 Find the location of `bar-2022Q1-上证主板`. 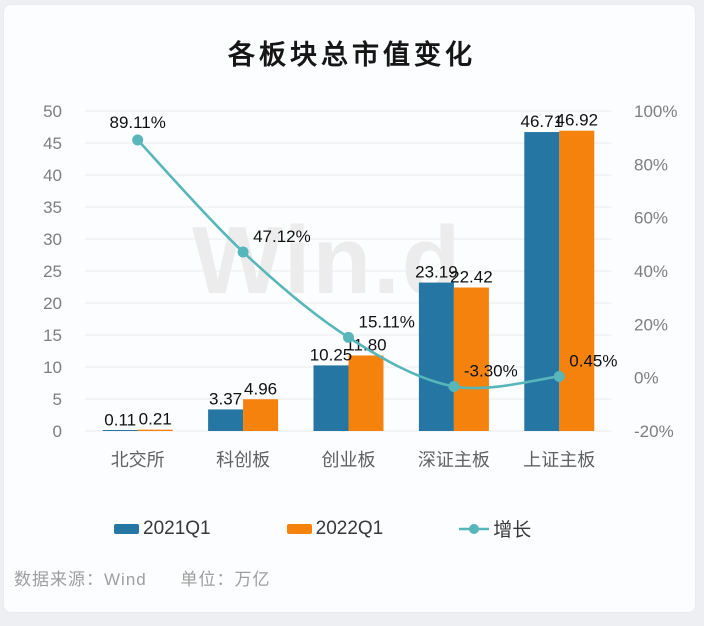

bar-2022Q1-上证主板 is located at coordinates (577, 280).